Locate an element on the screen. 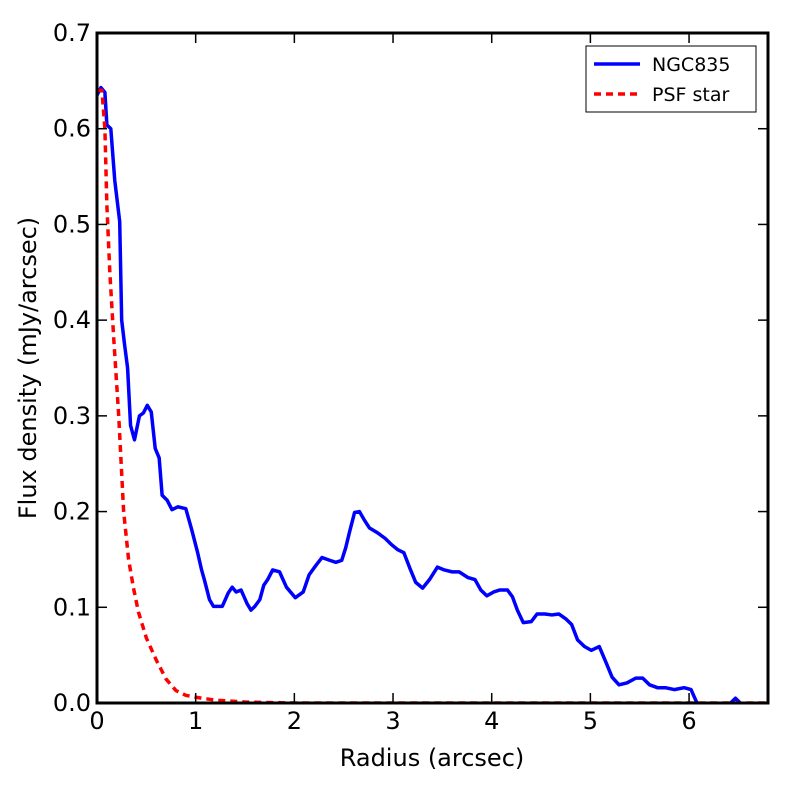 This screenshot has width=800, height=800. legend-label: PSF star is located at coordinates (690, 95).